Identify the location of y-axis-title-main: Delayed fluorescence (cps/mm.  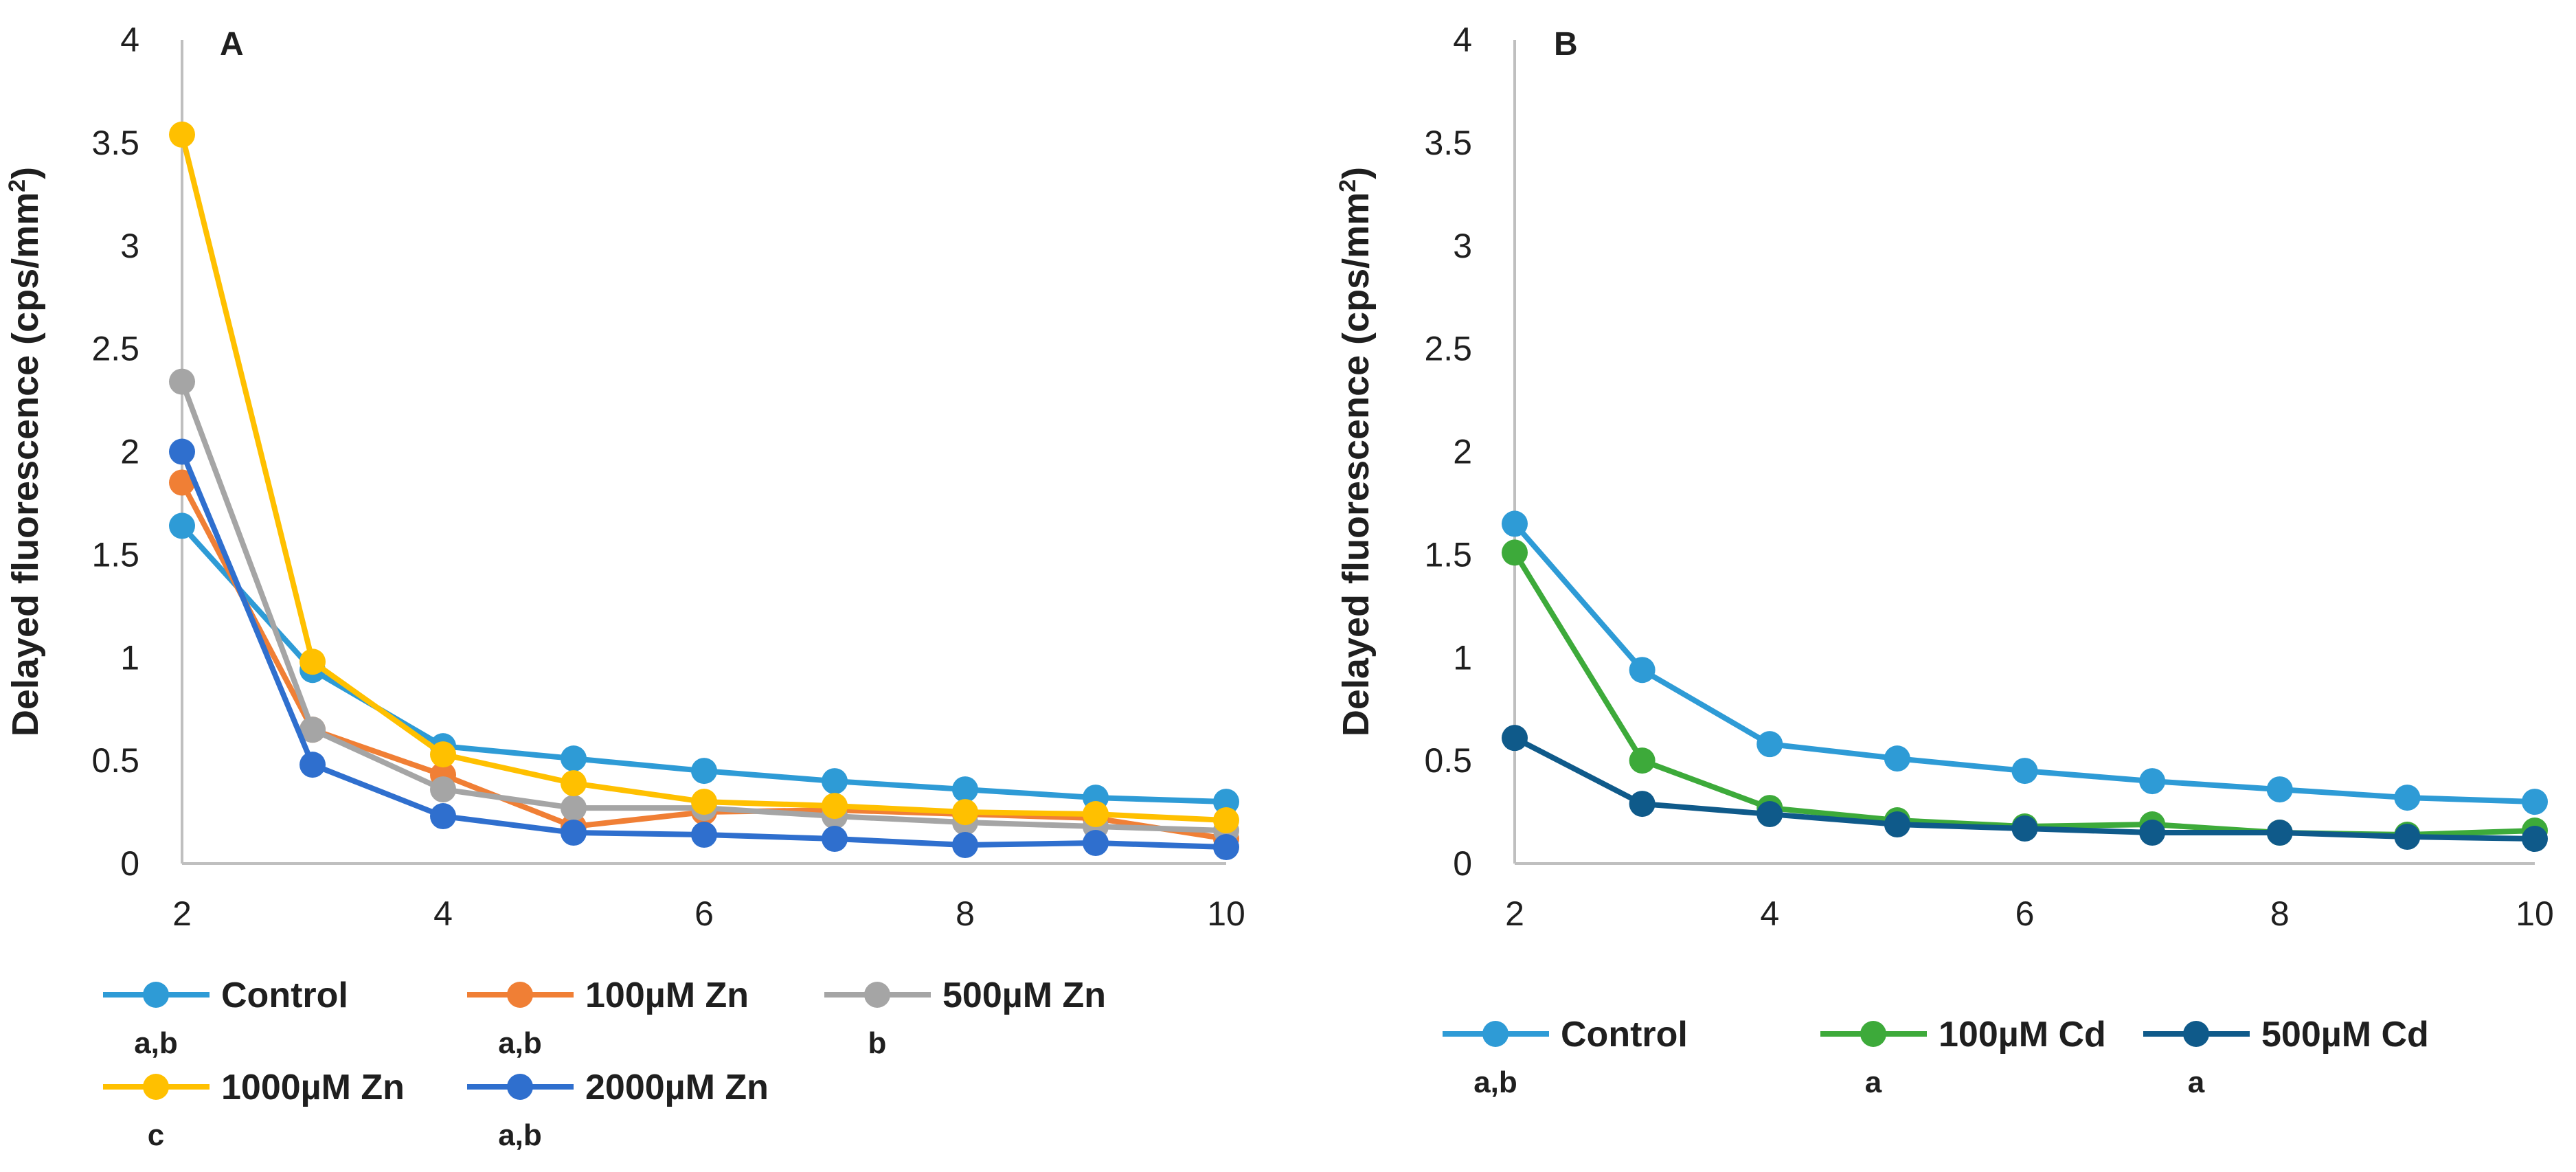
(25, 464).